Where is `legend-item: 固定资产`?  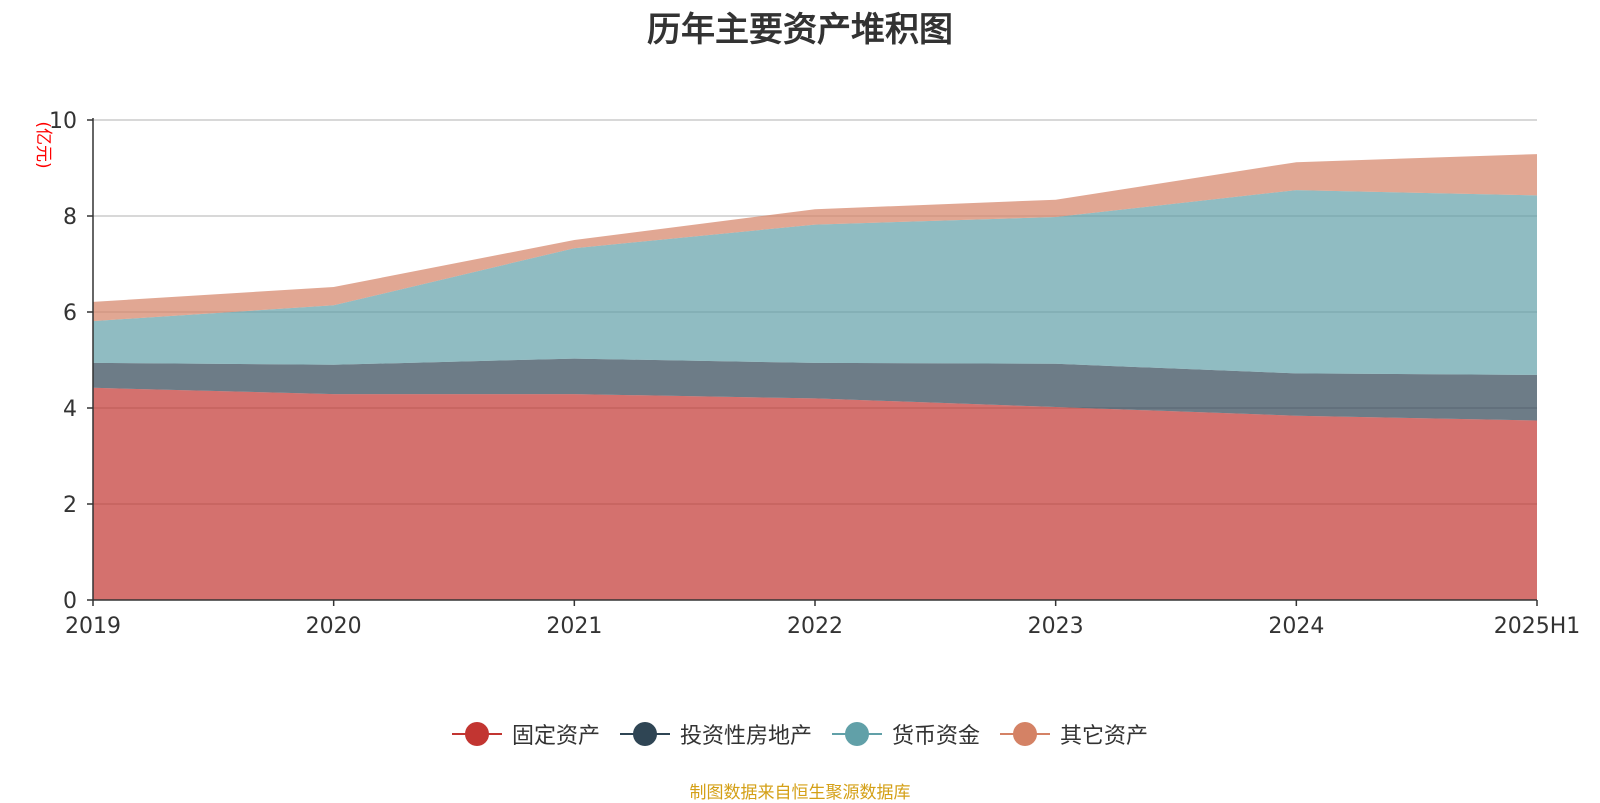
legend-item: 固定资产 is located at coordinates (525, 734).